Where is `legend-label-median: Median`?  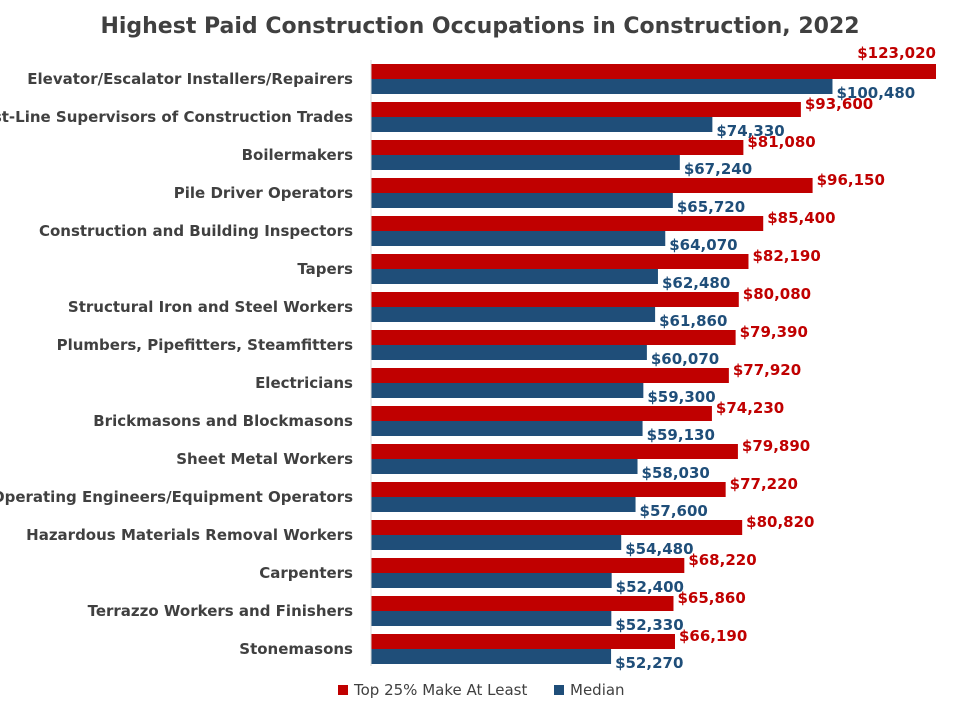 legend-label-median: Median is located at coordinates (597, 690).